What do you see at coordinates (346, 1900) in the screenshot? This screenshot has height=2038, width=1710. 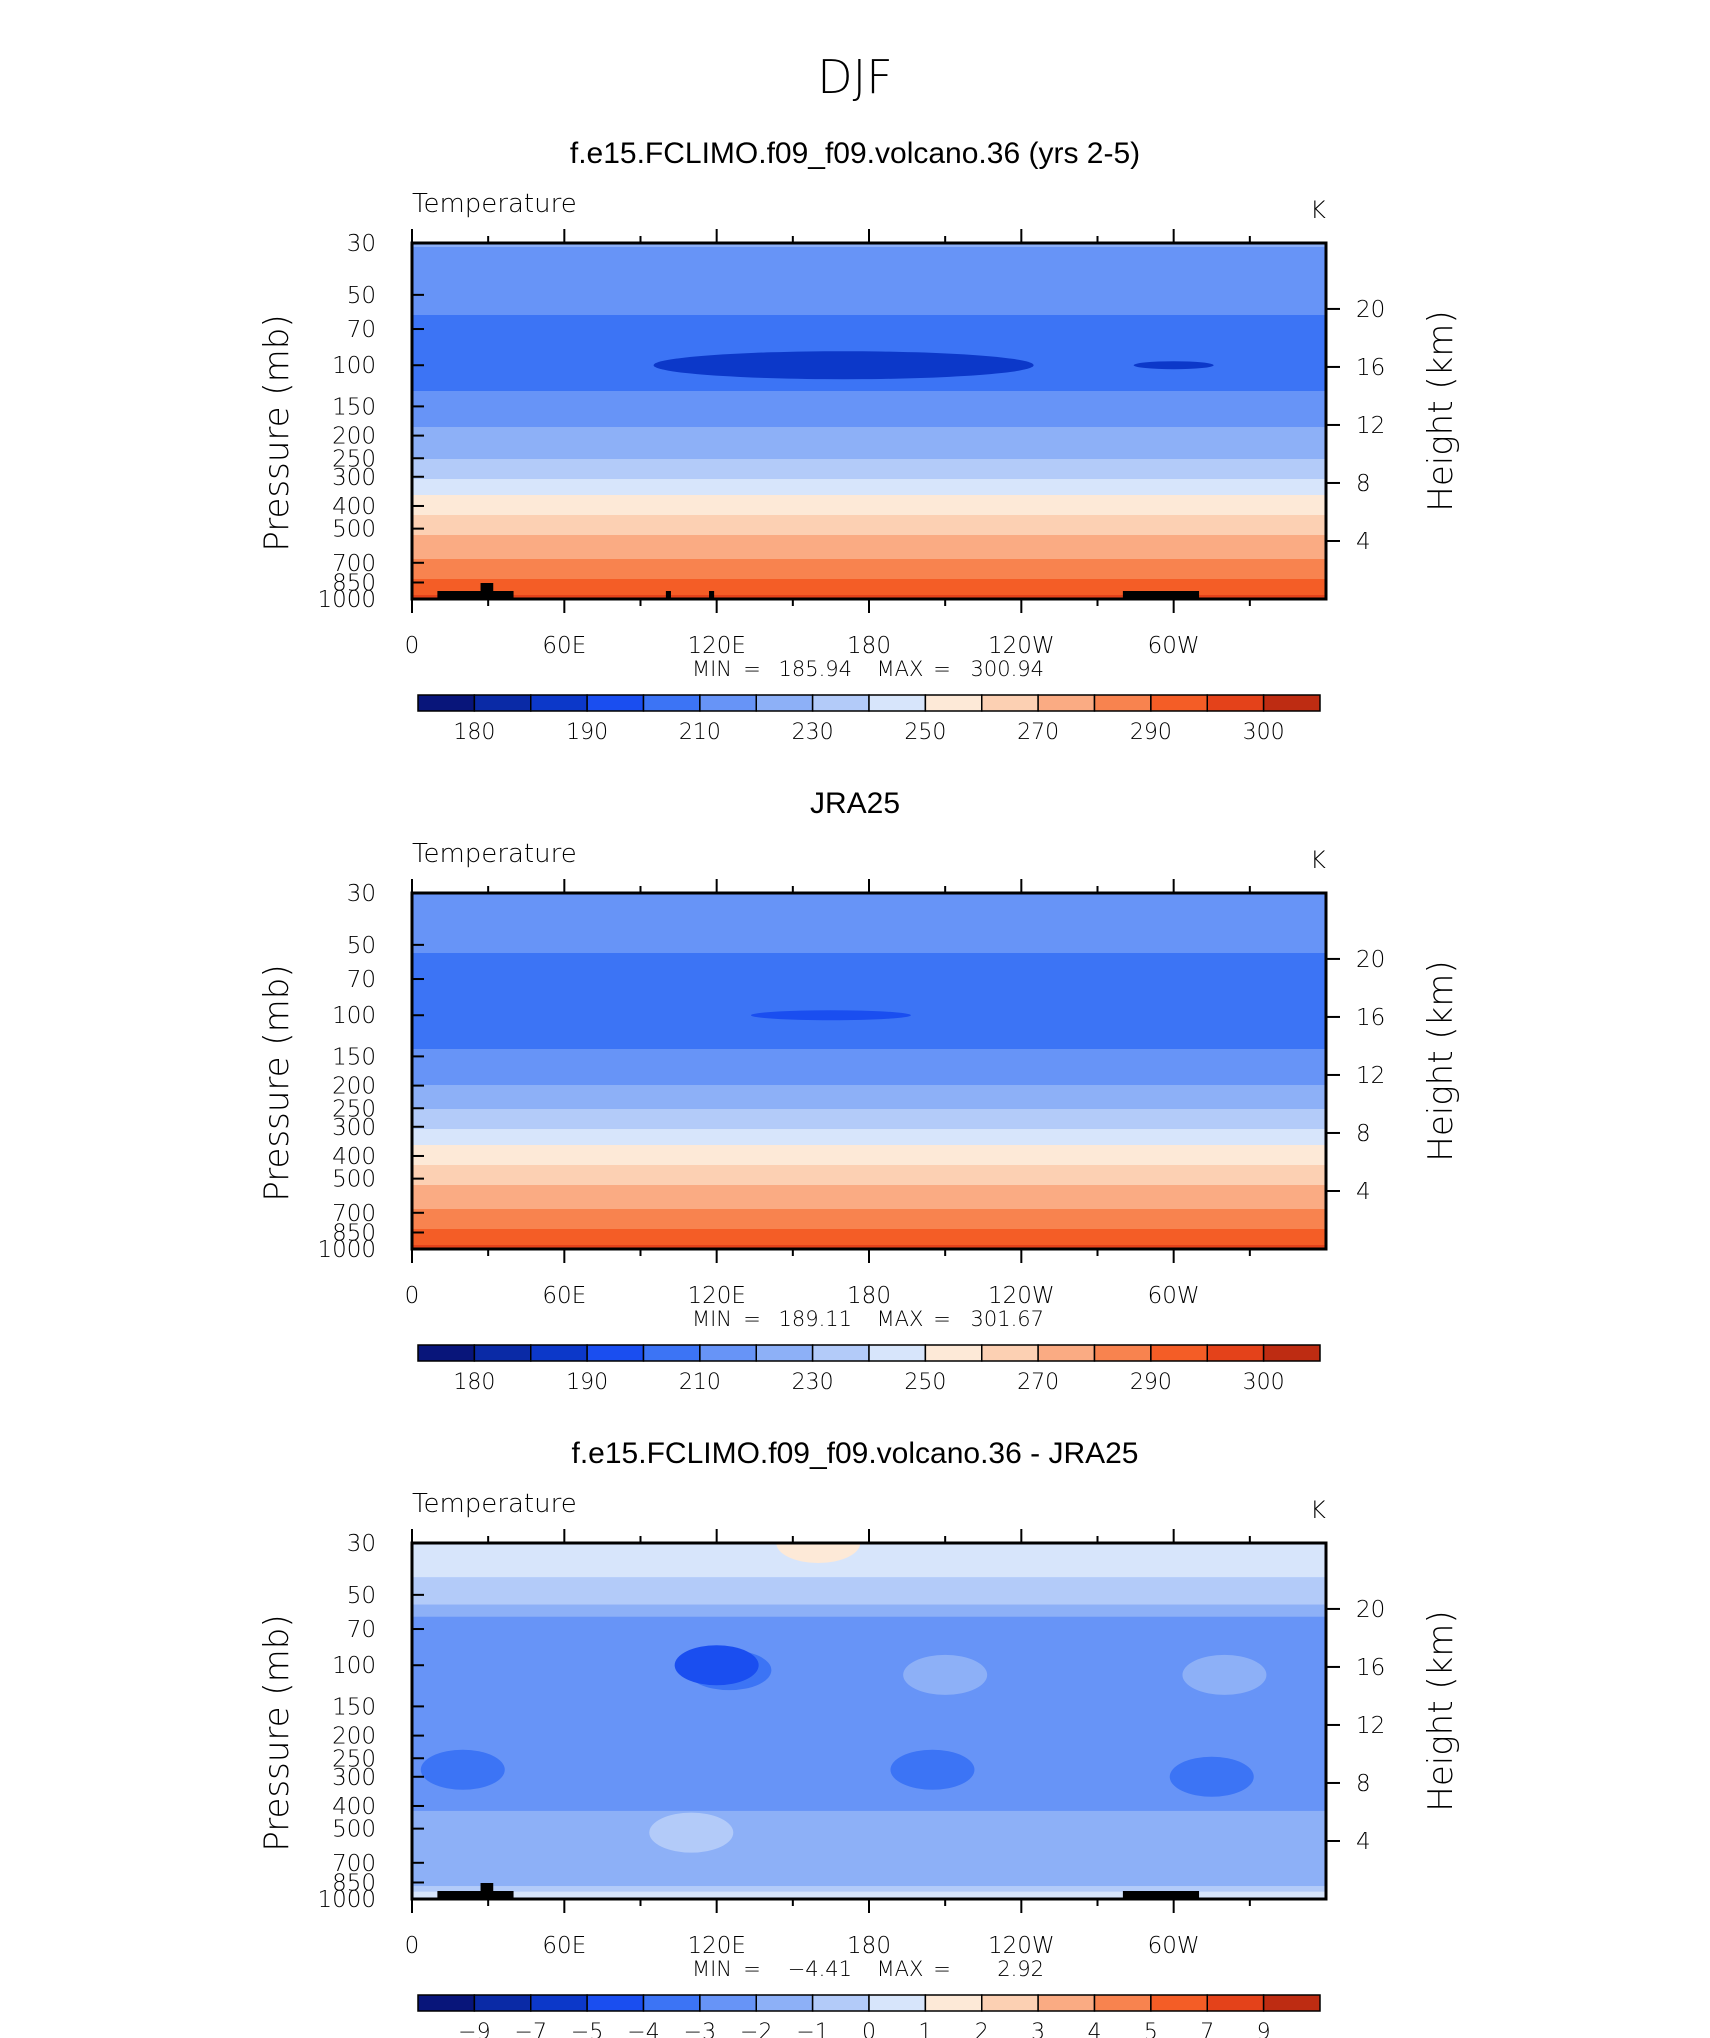 I see `y-tick-label: 1000` at bounding box center [346, 1900].